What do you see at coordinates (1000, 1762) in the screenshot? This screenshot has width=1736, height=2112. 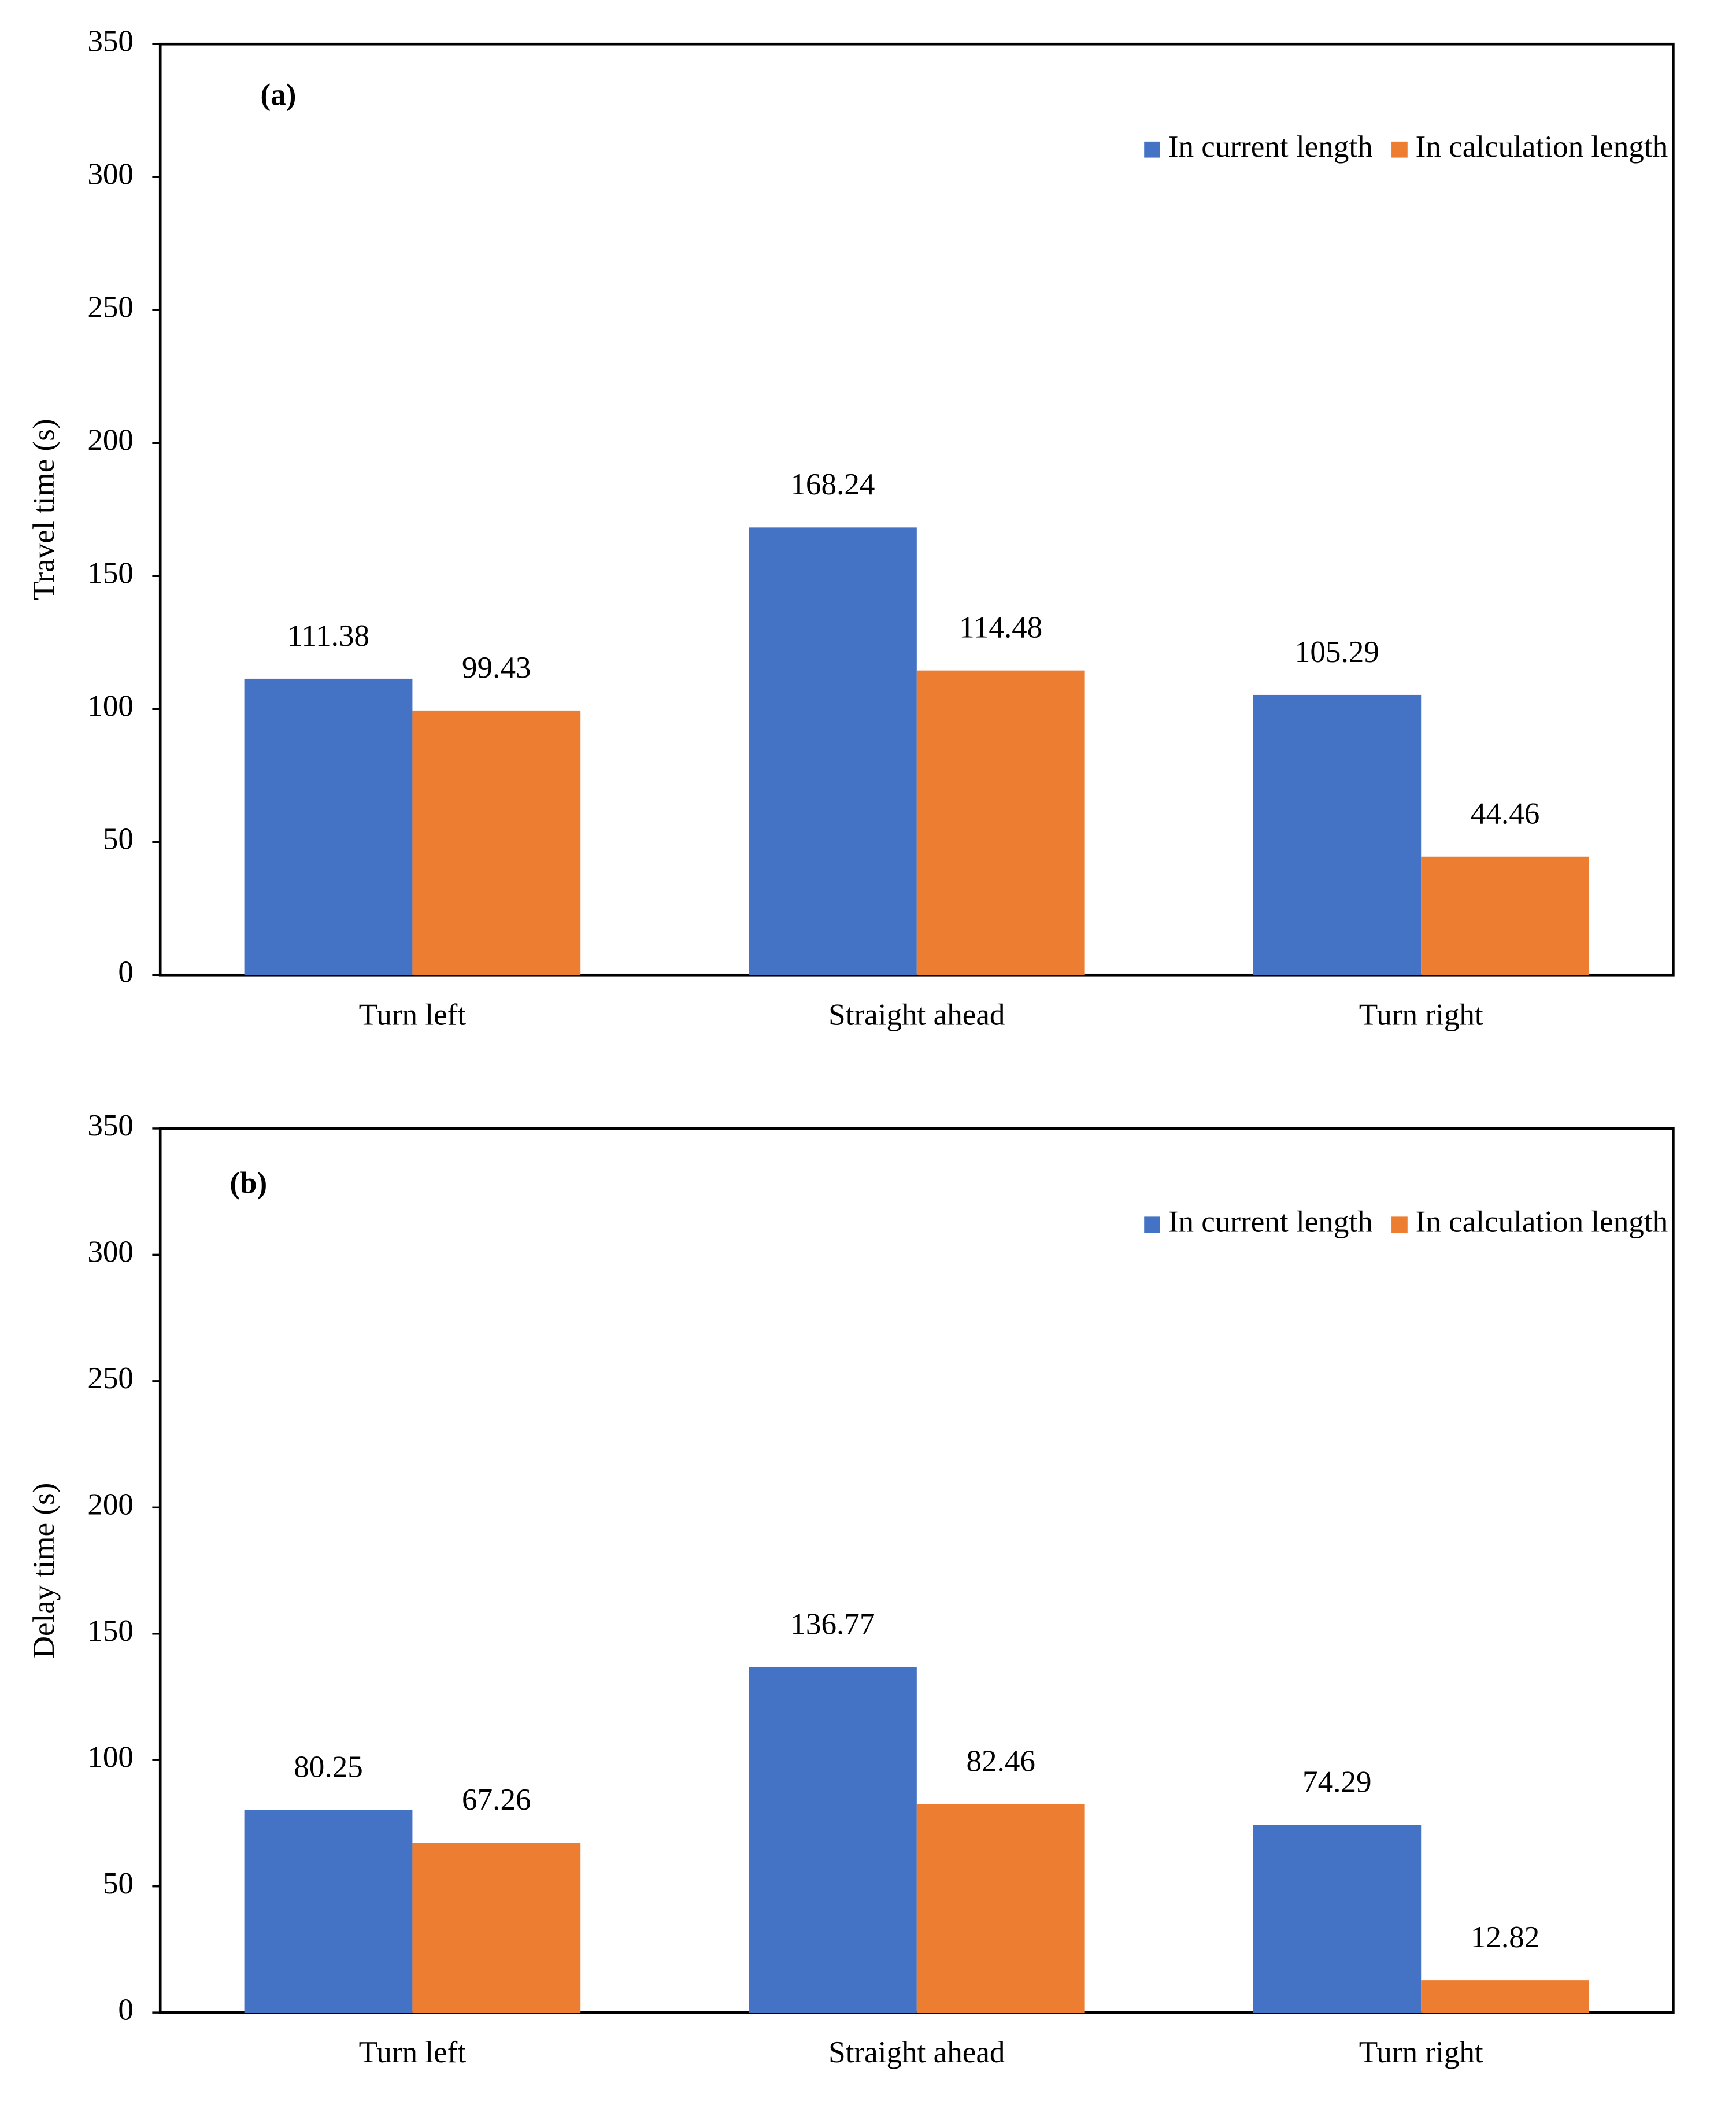 I see `value-label: 82.46` at bounding box center [1000, 1762].